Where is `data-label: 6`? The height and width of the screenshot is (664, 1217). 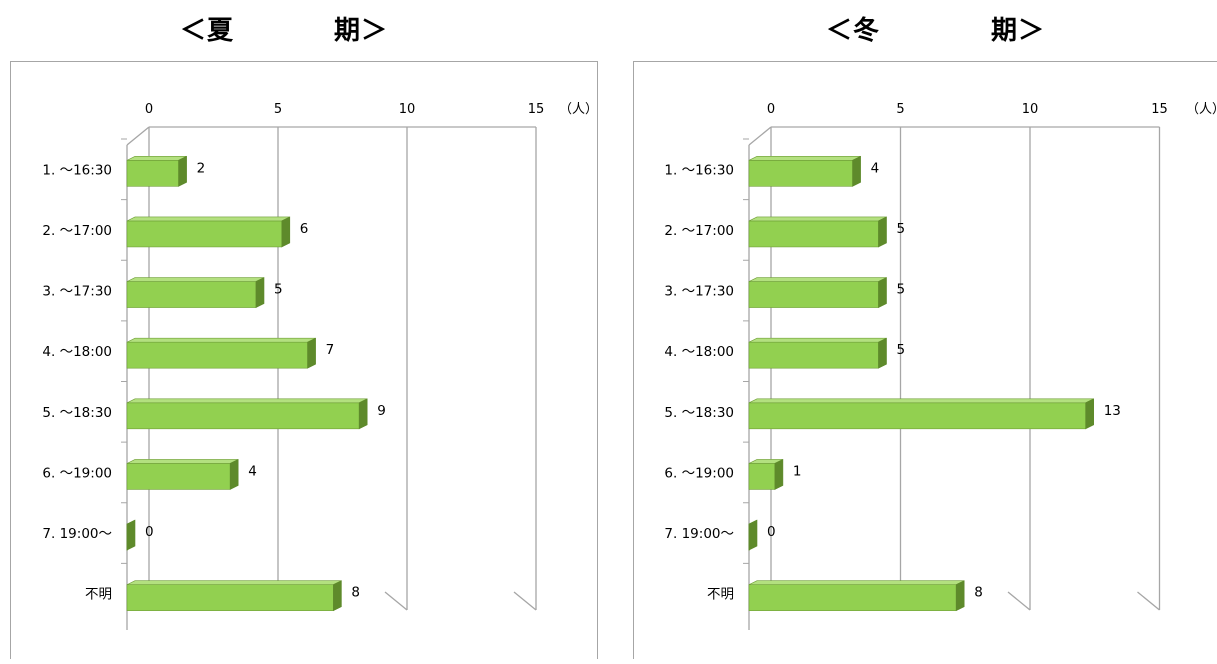
data-label: 6 is located at coordinates (304, 229).